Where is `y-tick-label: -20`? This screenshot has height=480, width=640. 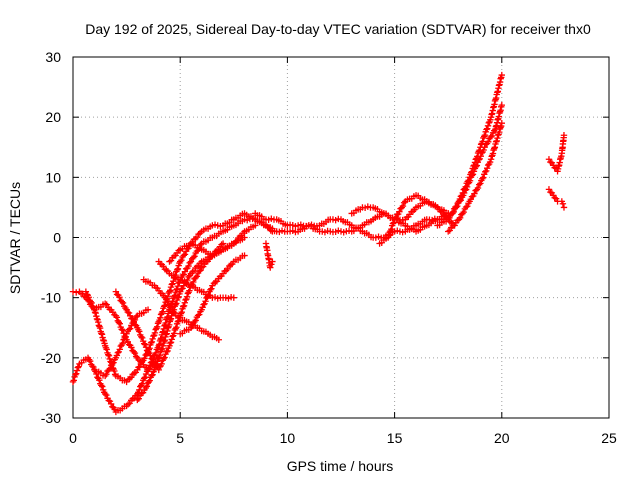 y-tick-label: -20 is located at coordinates (51, 358).